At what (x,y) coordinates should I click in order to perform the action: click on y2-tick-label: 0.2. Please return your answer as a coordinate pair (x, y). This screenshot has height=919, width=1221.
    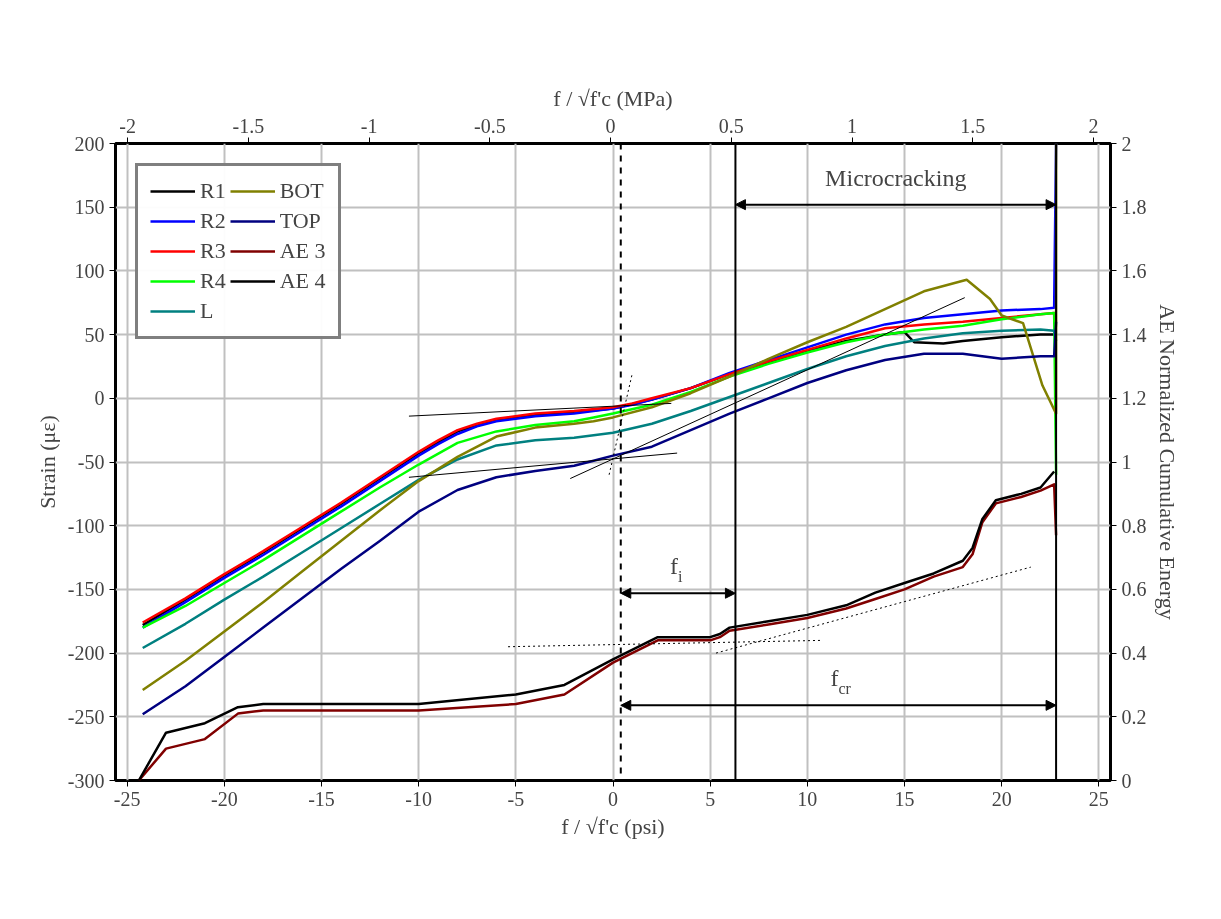
    Looking at the image, I should click on (1134, 716).